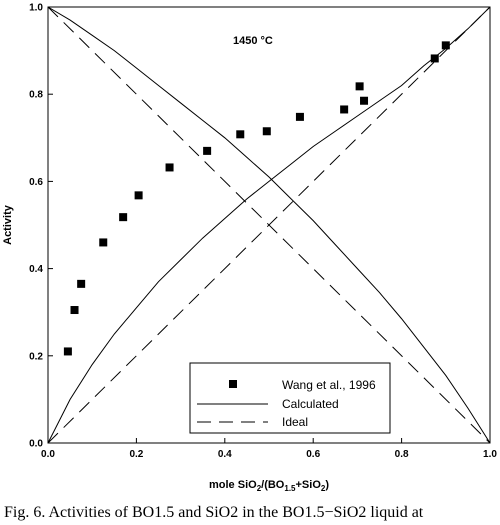  I want to click on x-tick-label: 0.2, so click(136, 454).